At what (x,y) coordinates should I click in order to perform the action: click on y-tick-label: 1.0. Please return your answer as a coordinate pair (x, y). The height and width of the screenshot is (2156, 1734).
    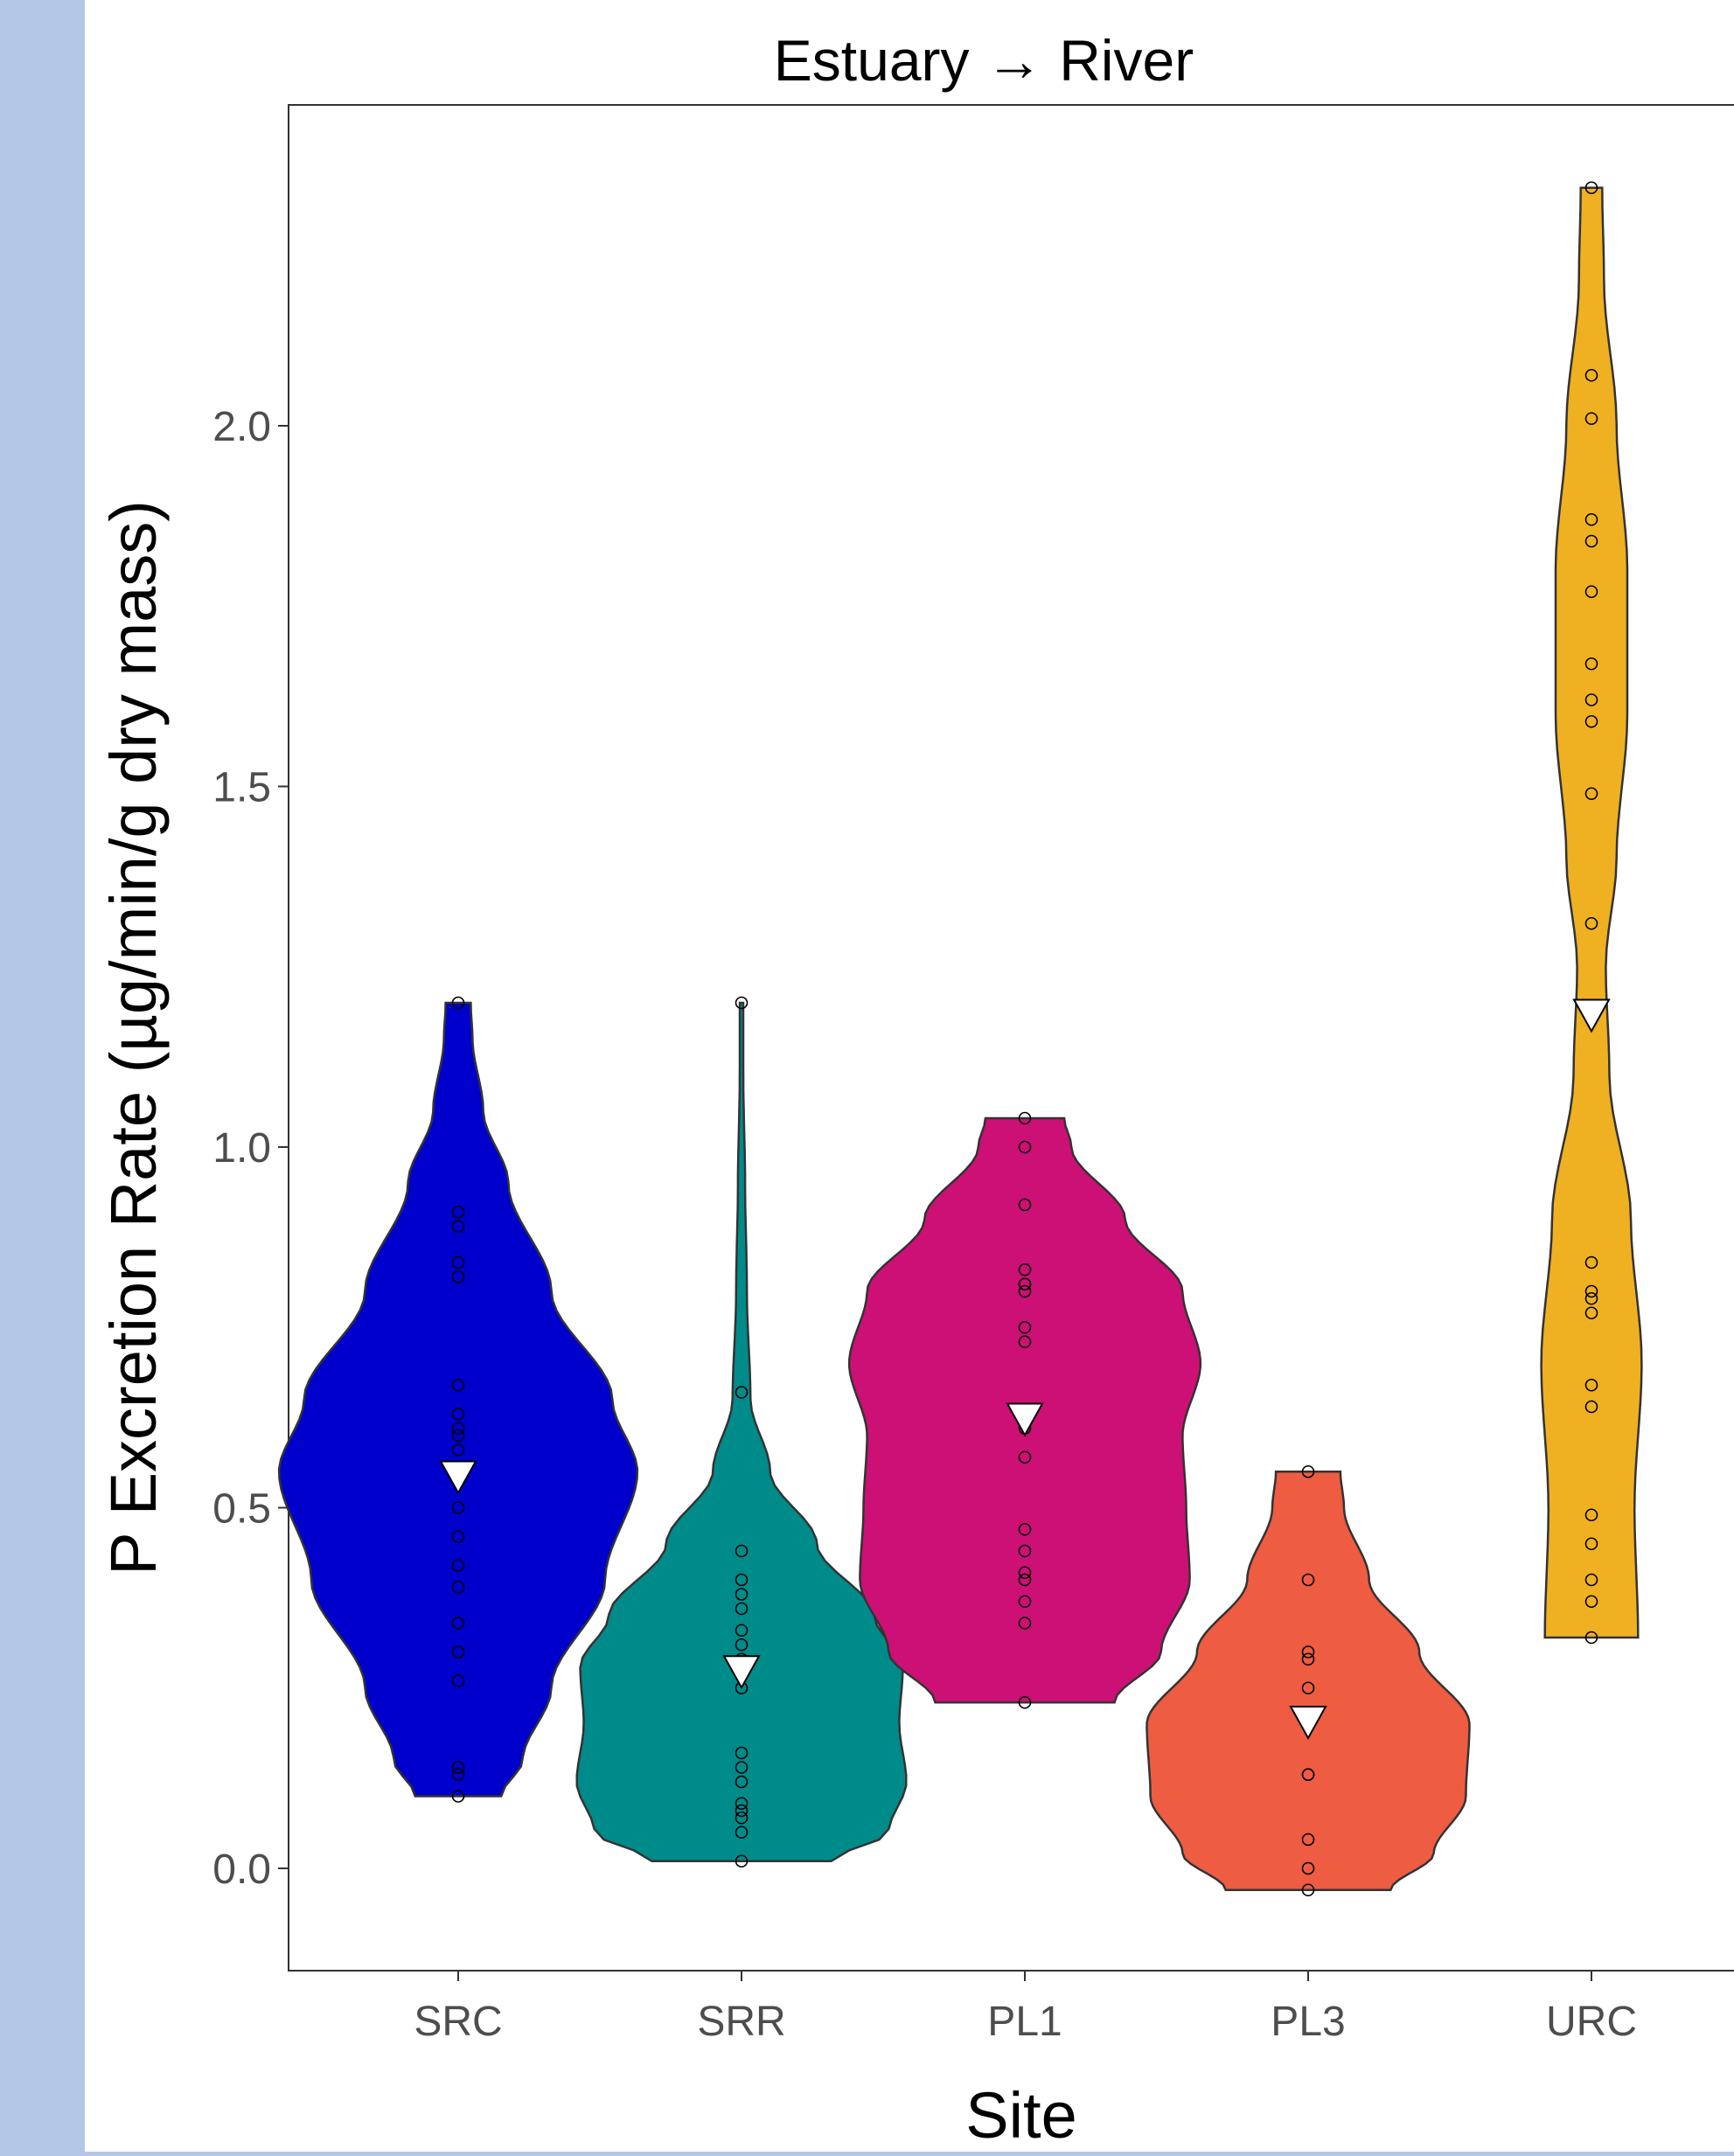
    Looking at the image, I should click on (241, 1148).